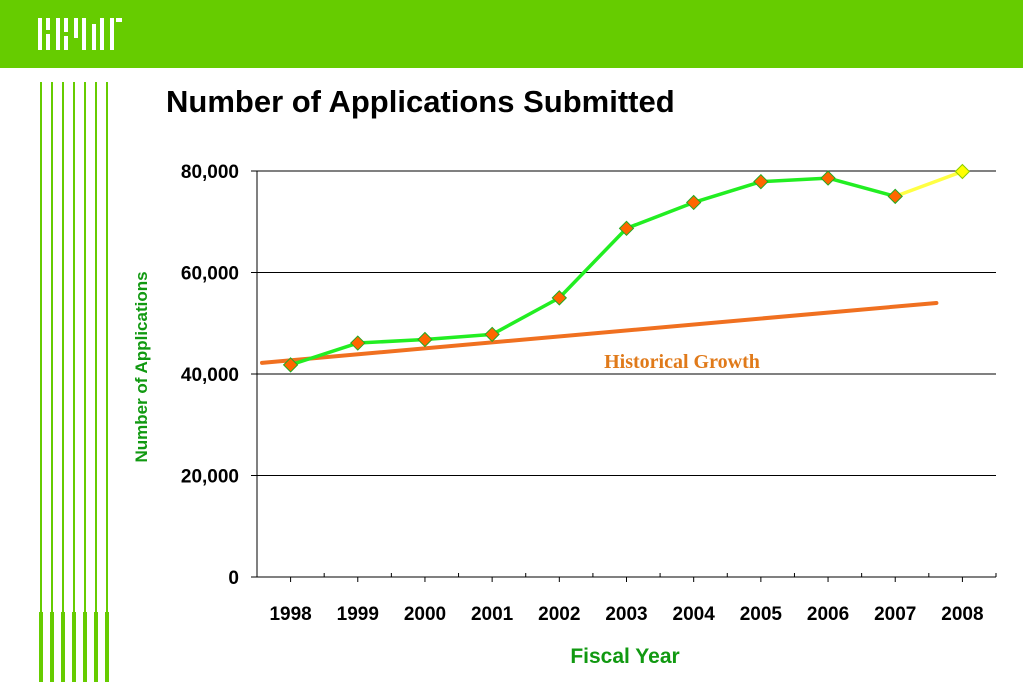  Describe the element at coordinates (210, 477) in the screenshot. I see `y-tick-label: 20,000` at that location.